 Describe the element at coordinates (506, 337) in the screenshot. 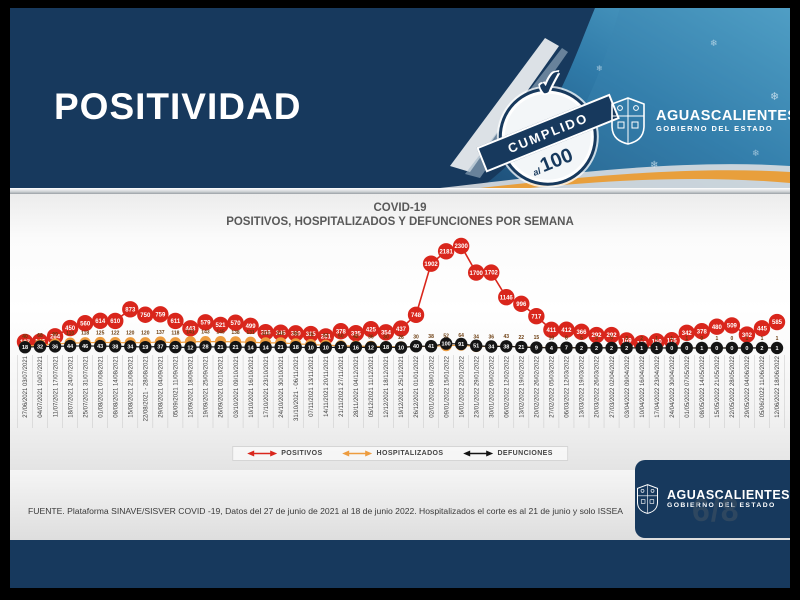

I see `hospitalizados-value-label: 43` at that location.